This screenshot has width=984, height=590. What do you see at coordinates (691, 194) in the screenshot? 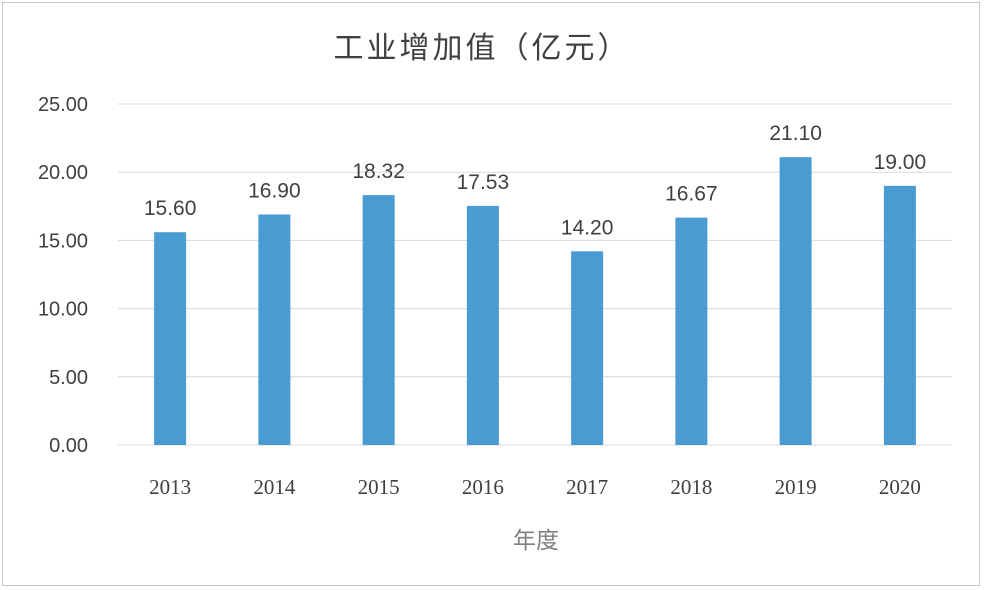
I see `data-label-2018: 16.67` at bounding box center [691, 194].